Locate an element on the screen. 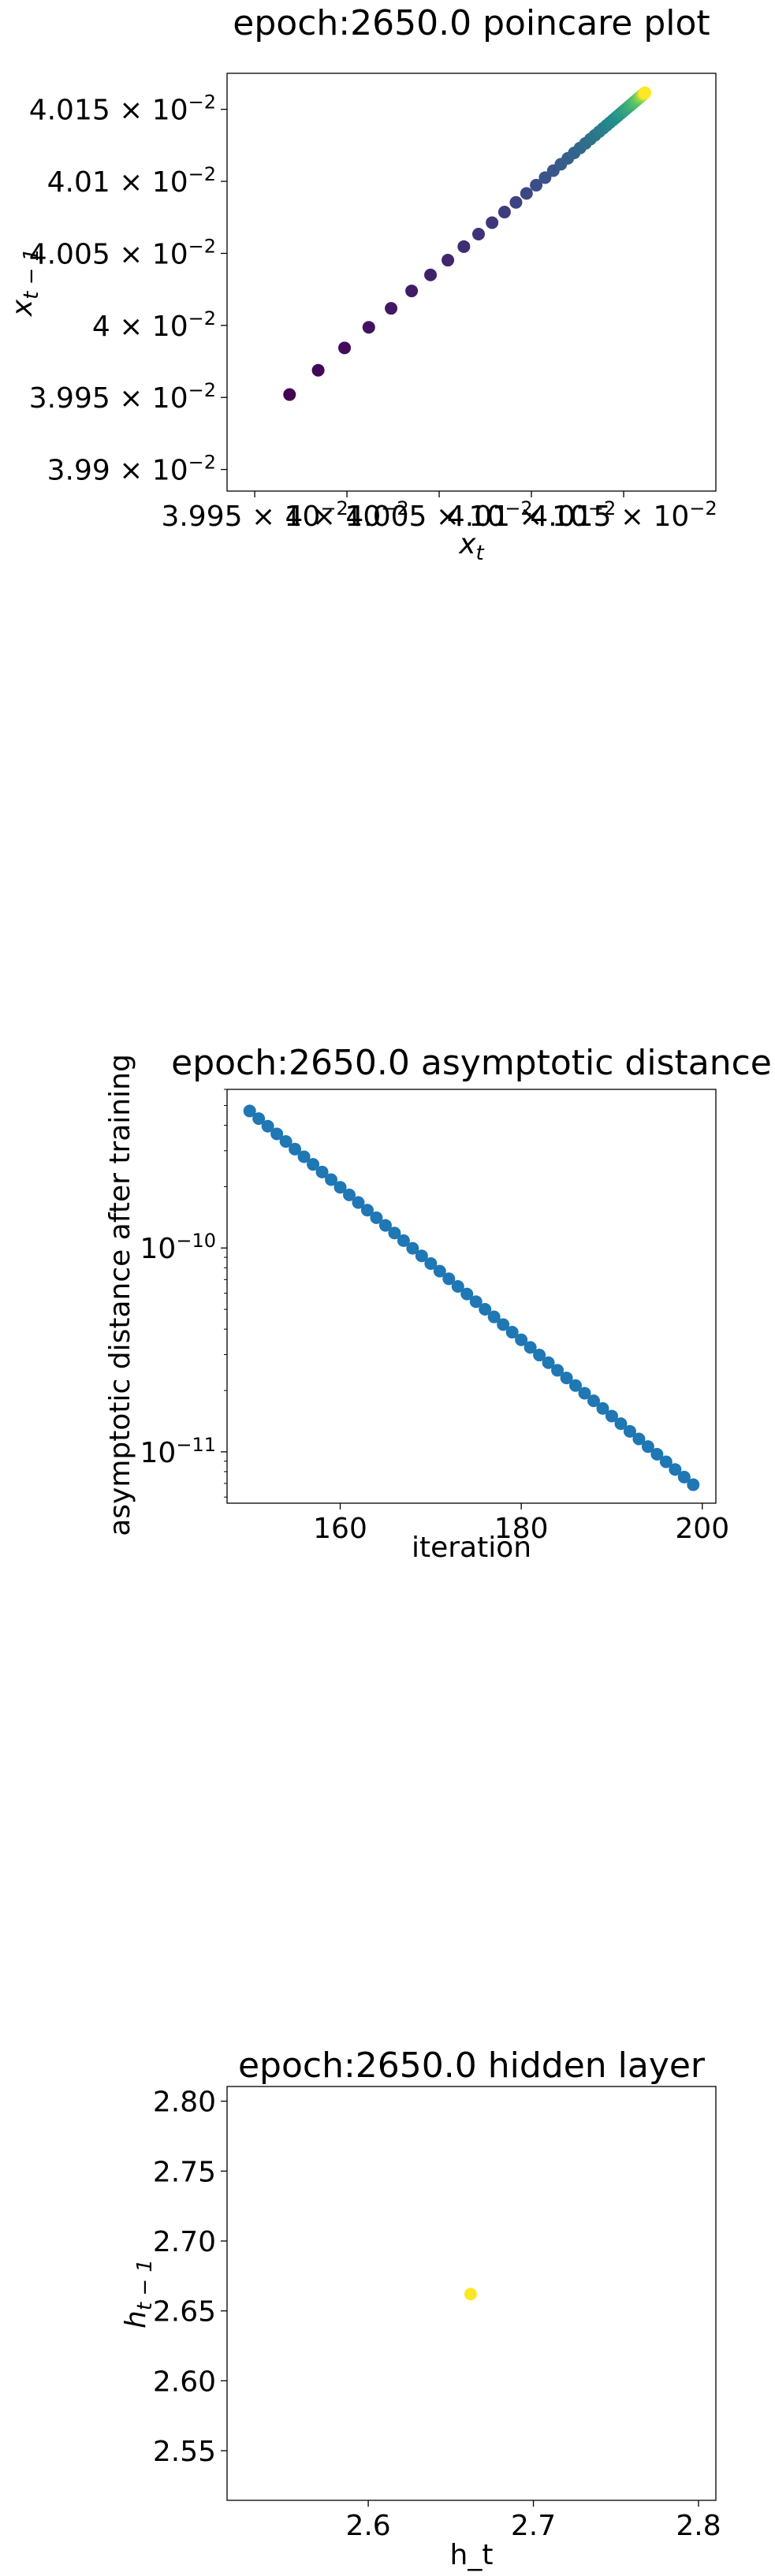  x-tick-label: 2.8 is located at coordinates (698, 2526).